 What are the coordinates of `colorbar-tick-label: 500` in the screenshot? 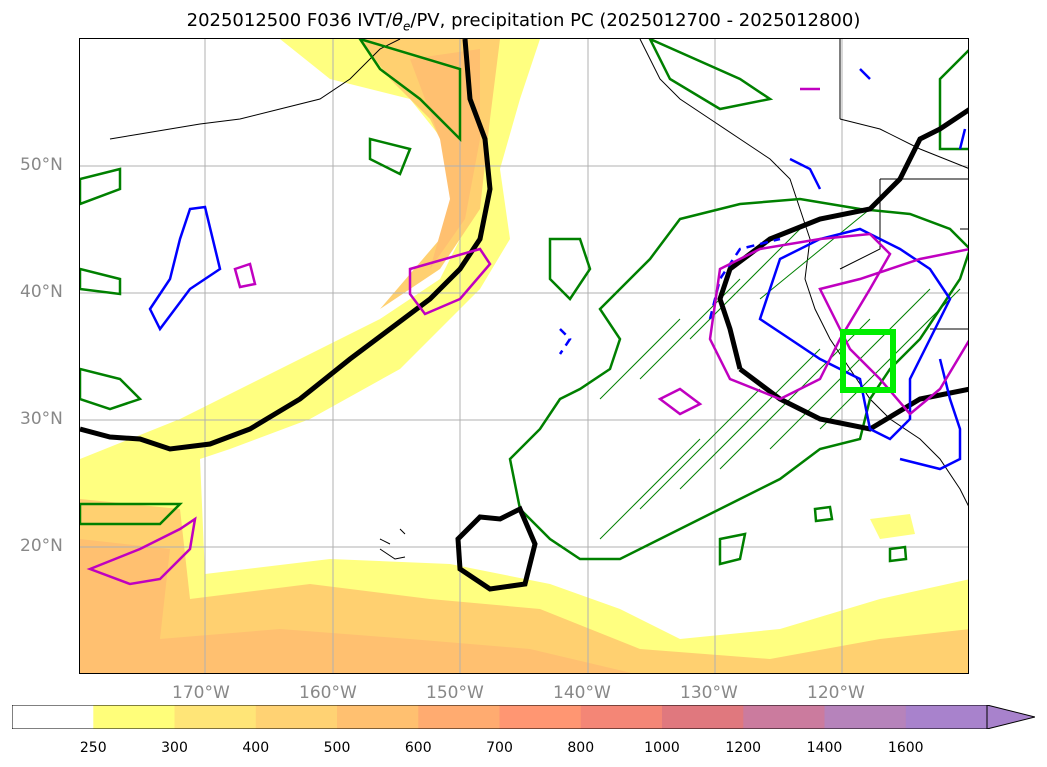 It's located at (337, 748).